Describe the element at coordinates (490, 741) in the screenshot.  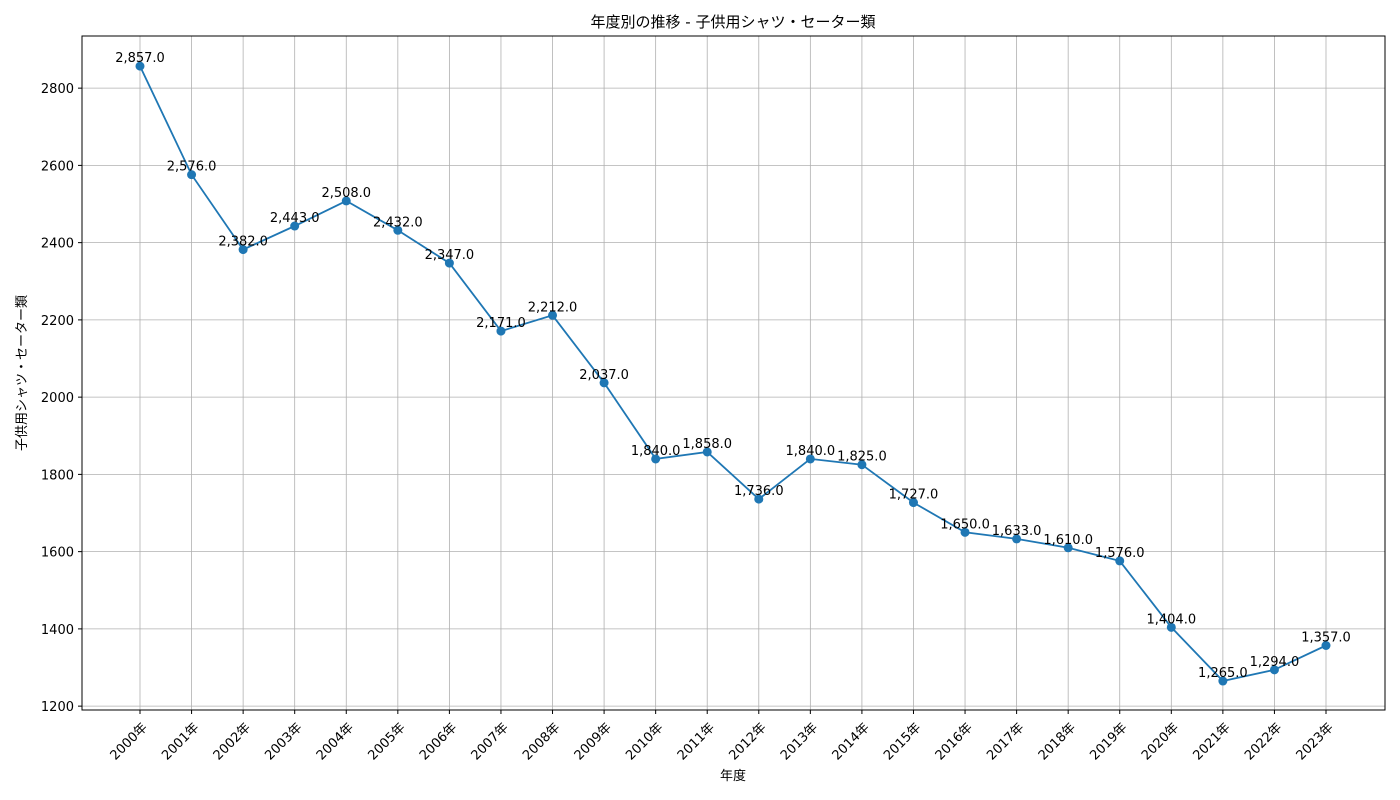
I see `x-tick-label: 2007年` at that location.